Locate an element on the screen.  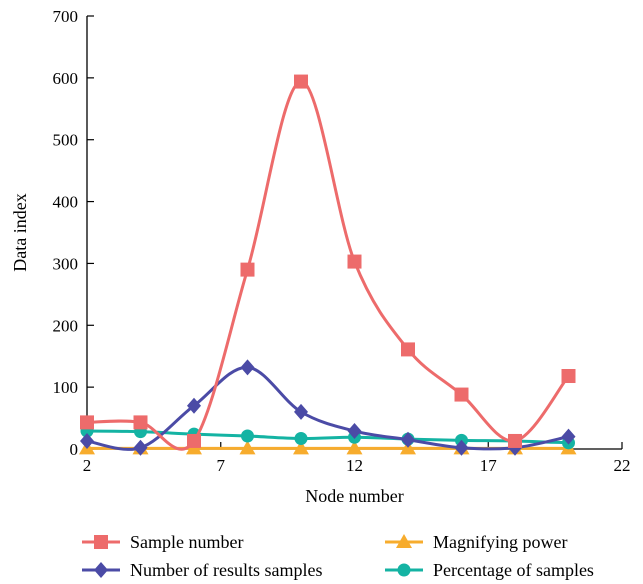
y-tick-label: 0 is located at coordinates (74, 449).